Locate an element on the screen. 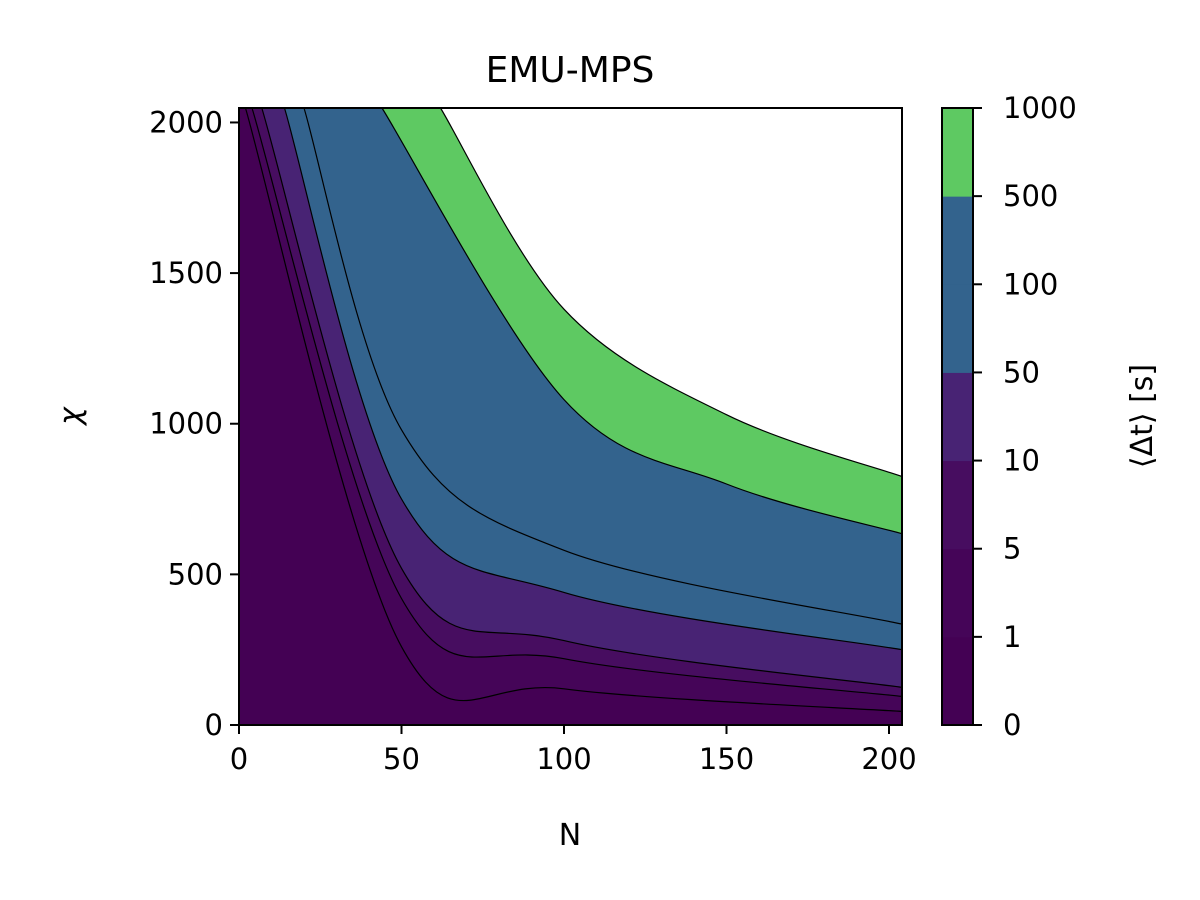  colorbar-tick-label: 1 is located at coordinates (1012, 637).